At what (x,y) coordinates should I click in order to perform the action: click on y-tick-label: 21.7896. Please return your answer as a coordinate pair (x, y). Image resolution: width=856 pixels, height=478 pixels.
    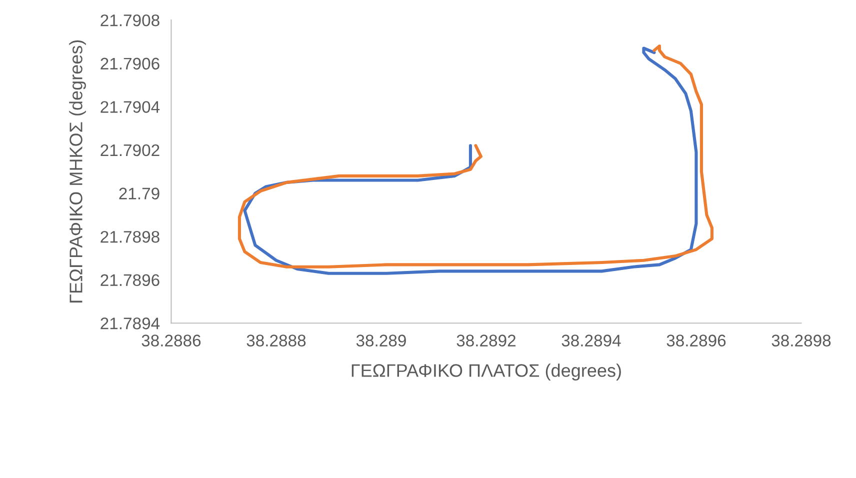
    Looking at the image, I should click on (130, 280).